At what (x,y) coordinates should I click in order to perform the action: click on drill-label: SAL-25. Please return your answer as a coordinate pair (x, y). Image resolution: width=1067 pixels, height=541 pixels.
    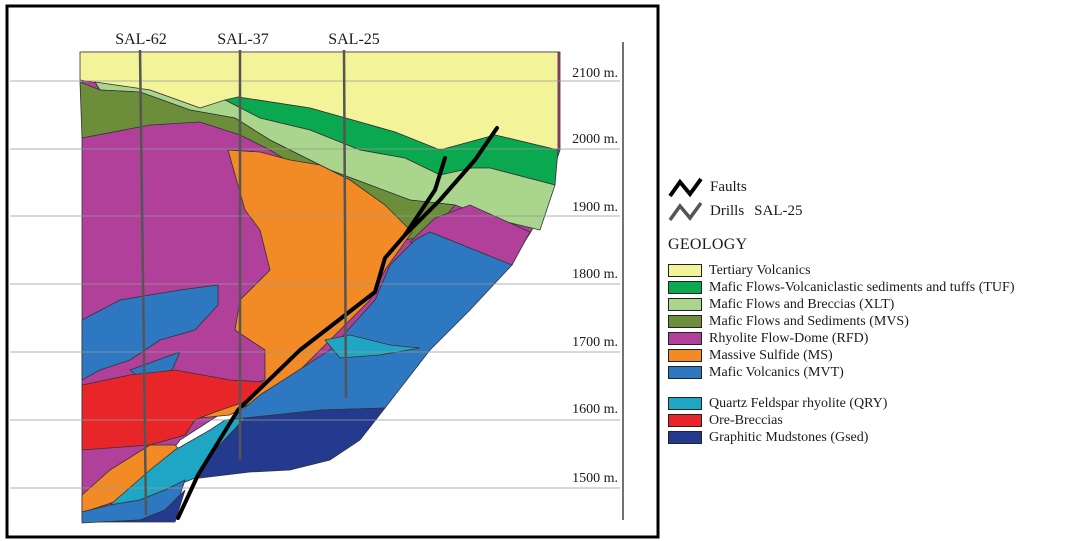
    Looking at the image, I should click on (354, 39).